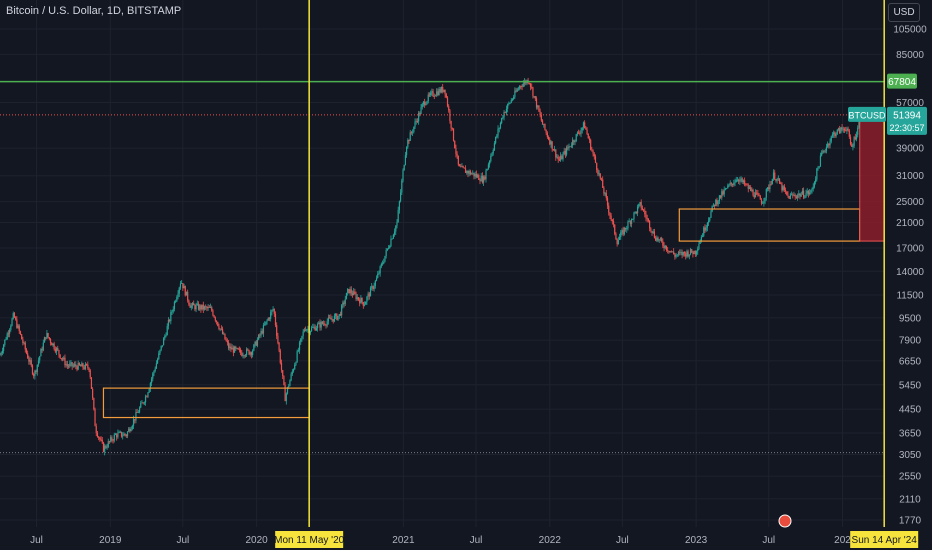 The width and height of the screenshot is (932, 550). I want to click on projection-box, so click(872, 178).